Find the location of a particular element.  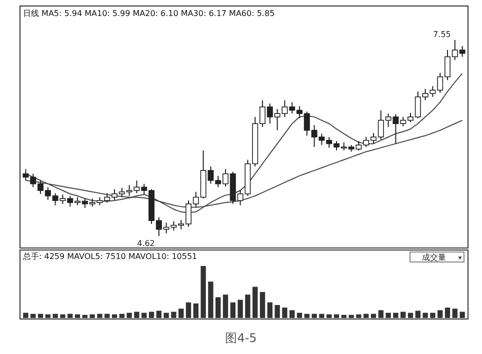

chart-title: 总手: 4259 MAVOL5: 7510 MAVOL10: 10551 is located at coordinates (110, 256).